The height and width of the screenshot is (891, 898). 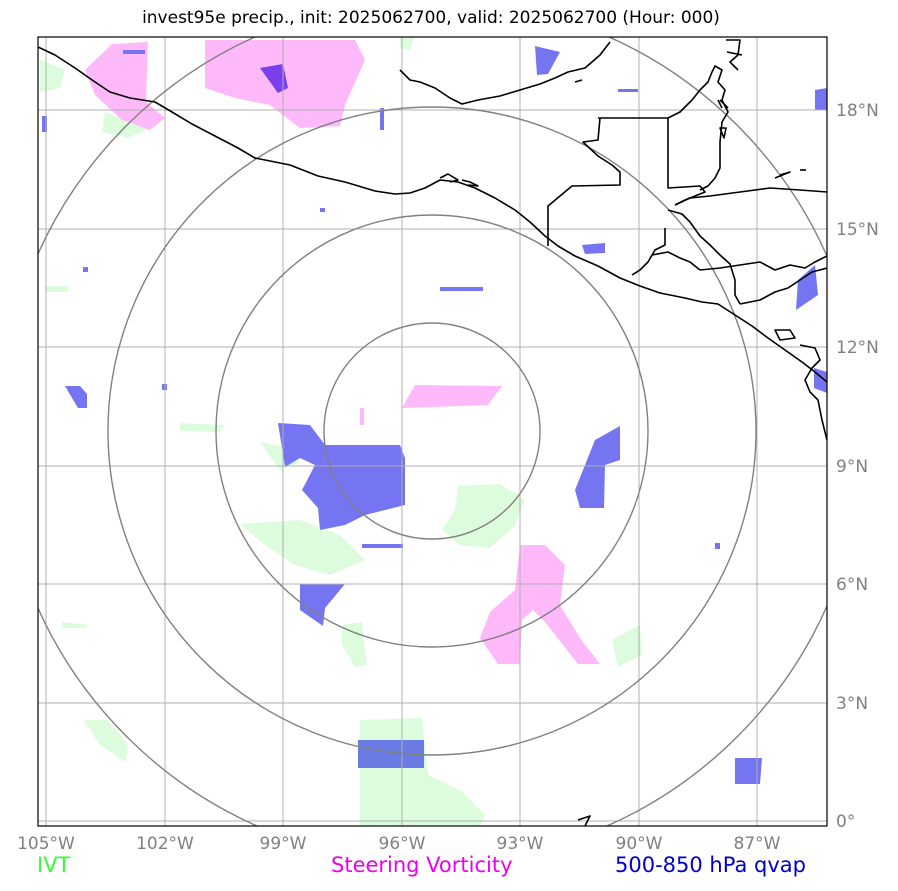 What do you see at coordinates (422, 865) in the screenshot?
I see `legend-steering-vorticity: Steering Vorticity` at bounding box center [422, 865].